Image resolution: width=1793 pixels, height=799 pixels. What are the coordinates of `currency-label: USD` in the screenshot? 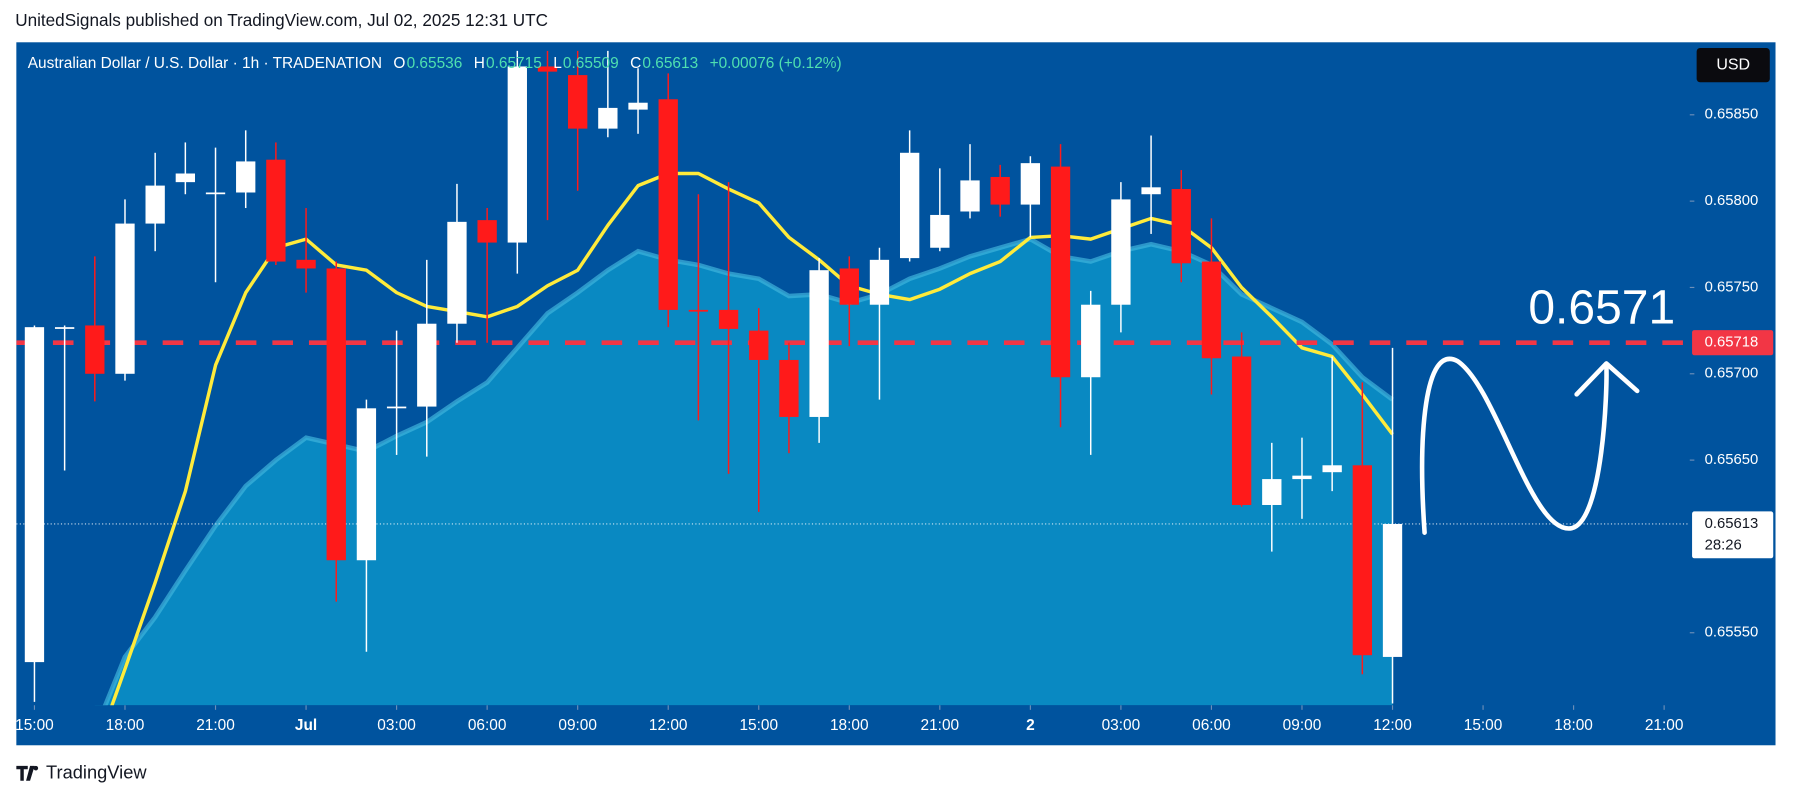 It's located at (1733, 64).